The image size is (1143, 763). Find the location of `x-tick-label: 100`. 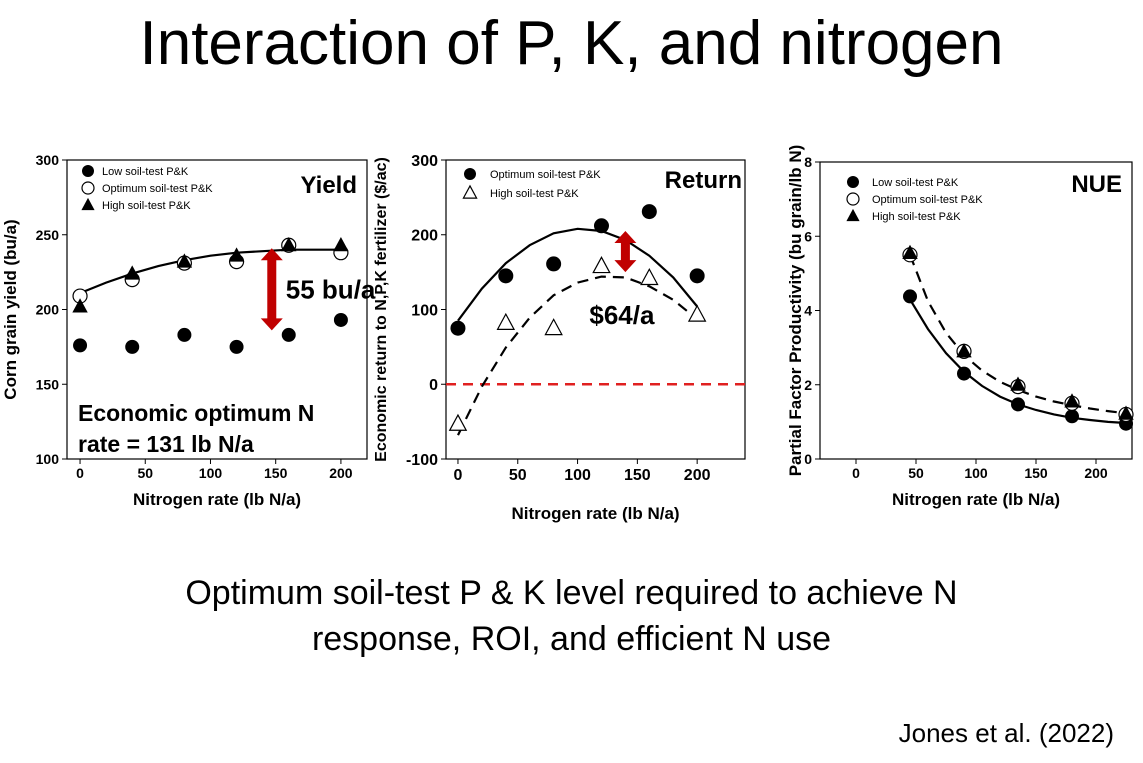

x-tick-label: 100 is located at coordinates (211, 473).